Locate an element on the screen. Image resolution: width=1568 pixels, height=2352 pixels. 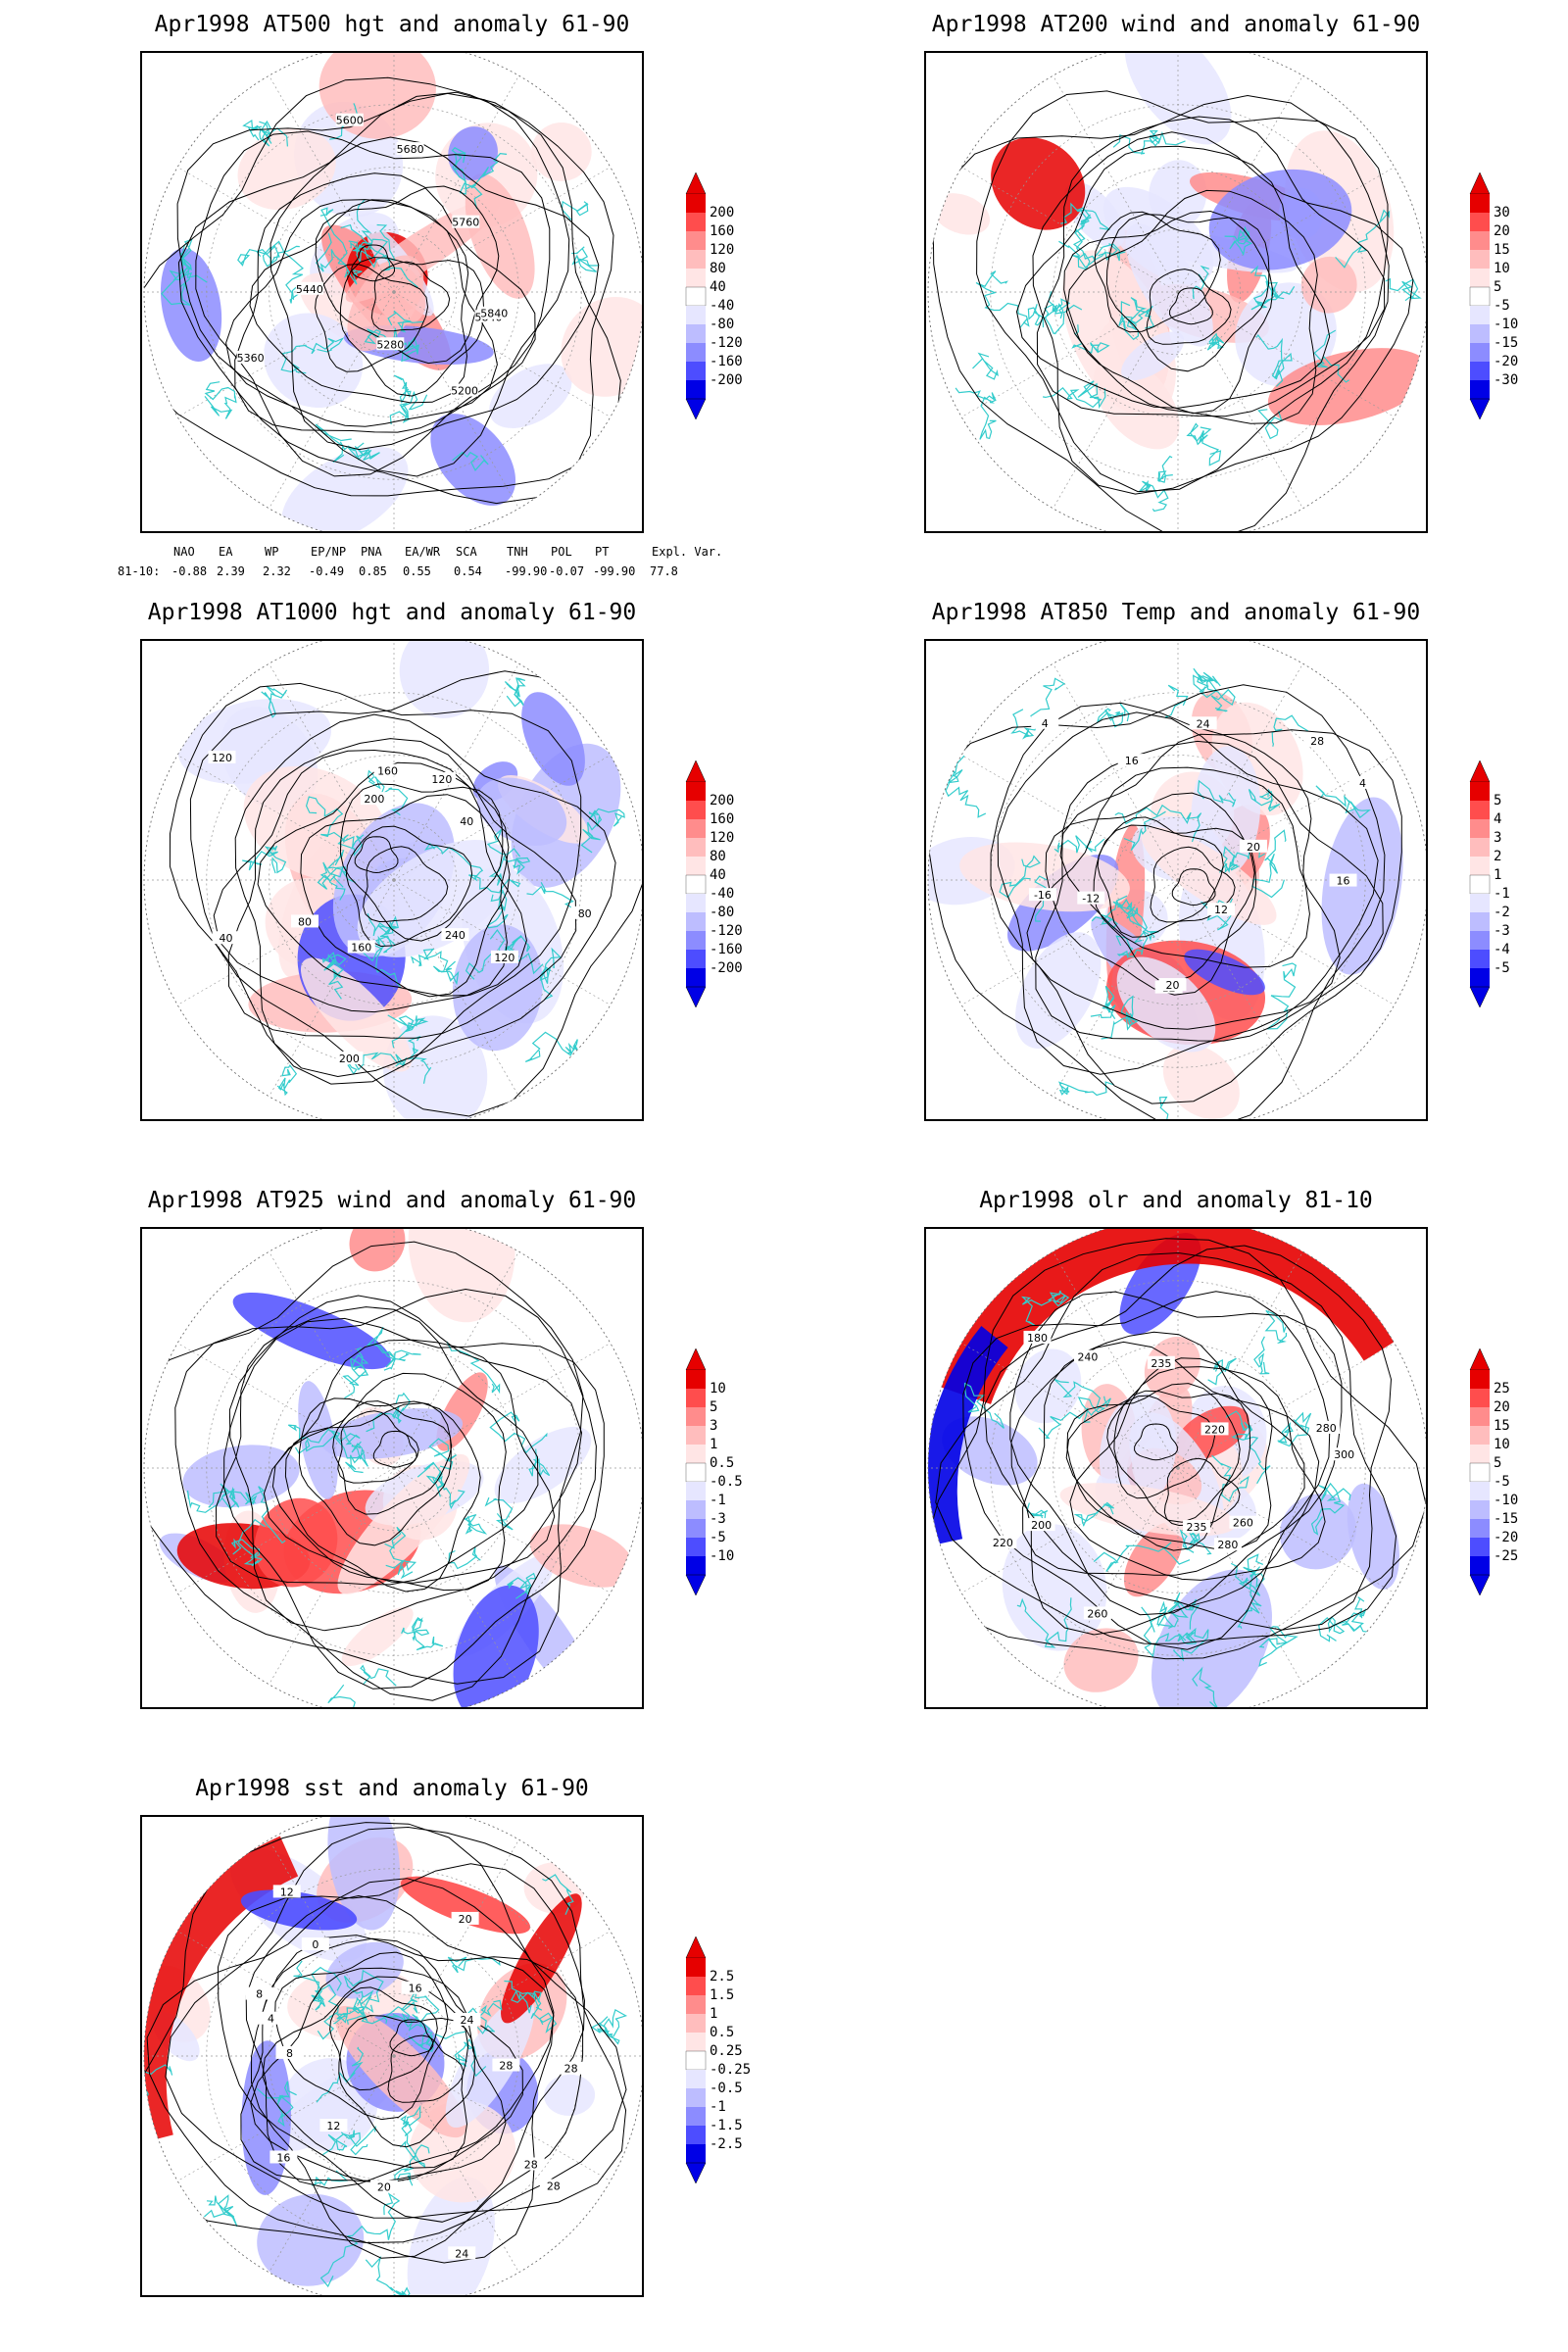
contour-label: 20 is located at coordinates (1253, 847).